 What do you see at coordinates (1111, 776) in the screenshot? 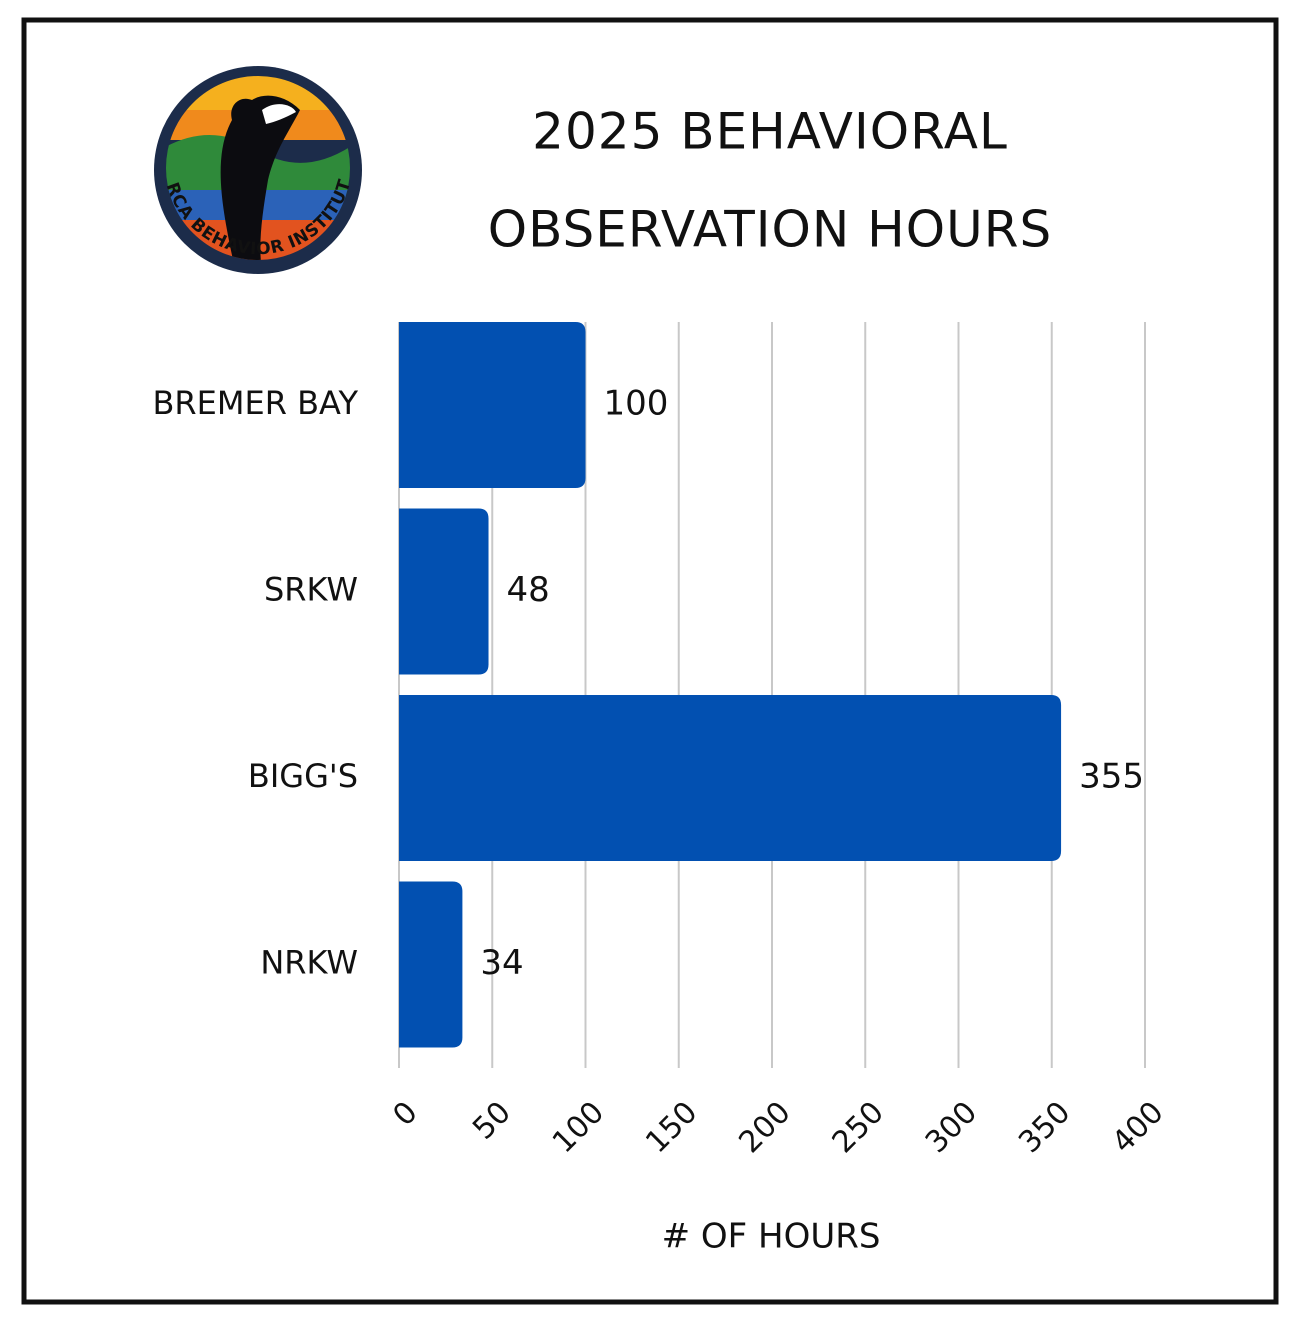
I see `value-label: 355` at bounding box center [1111, 776].